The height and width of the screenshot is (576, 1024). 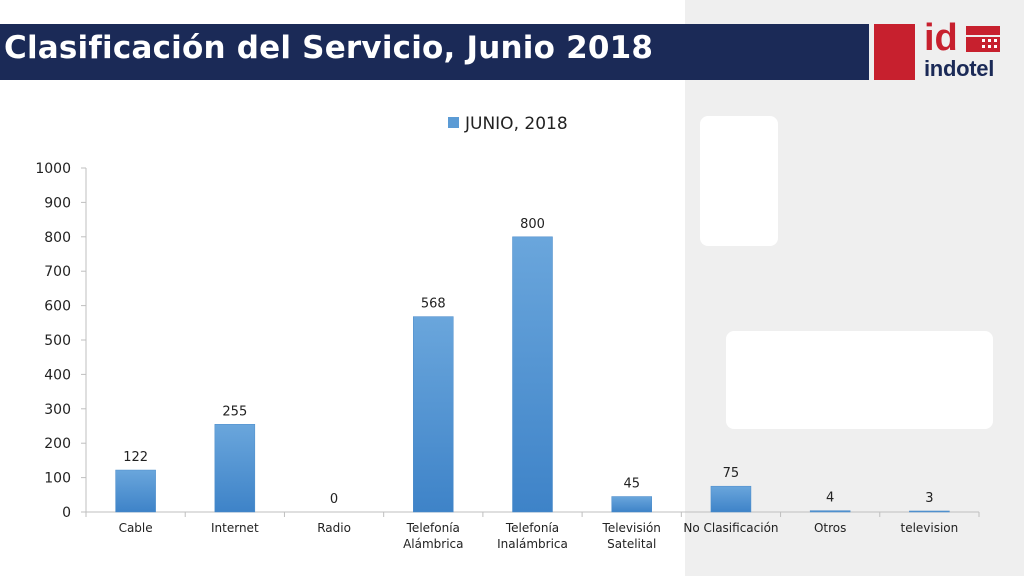 I want to click on y-tick-label: 100, so click(x=57, y=479).